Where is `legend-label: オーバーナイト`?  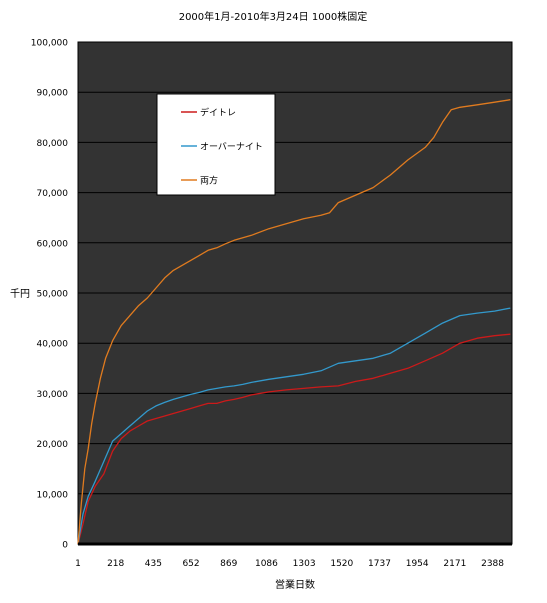 legend-label: オーバーナイト is located at coordinates (231, 147).